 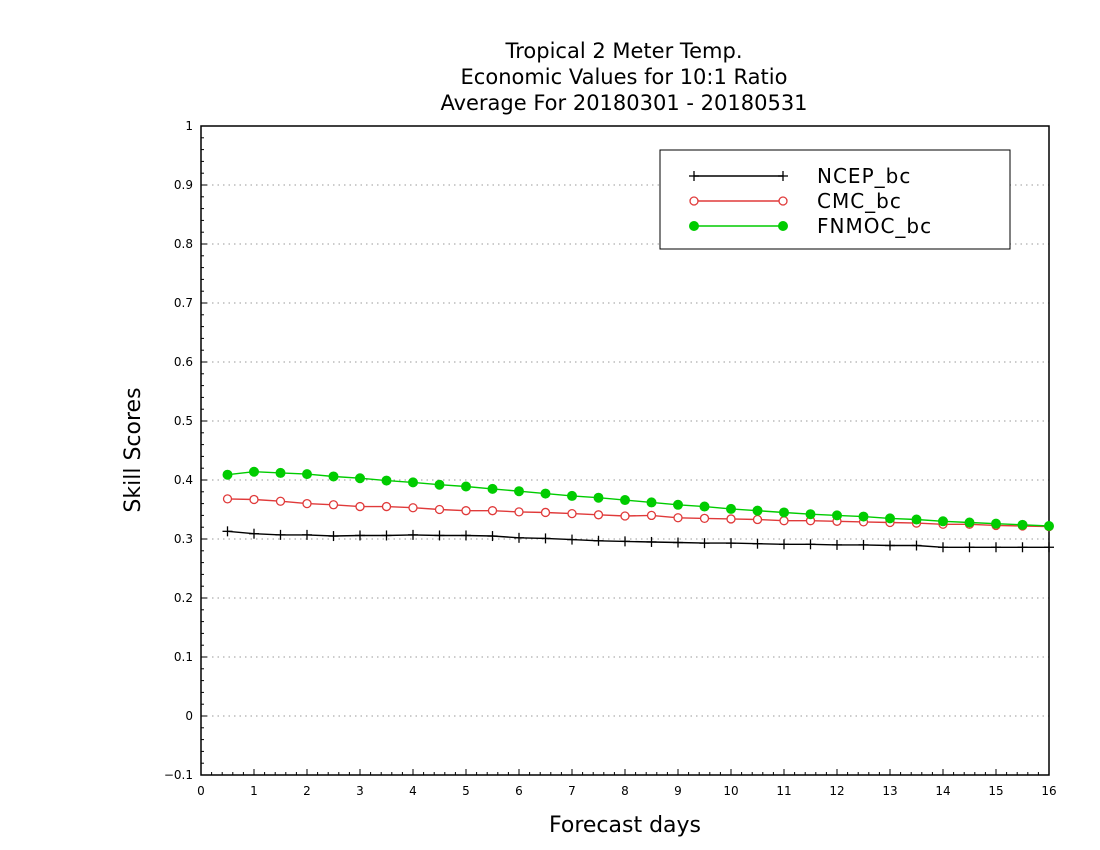 What do you see at coordinates (623, 103) in the screenshot?
I see `chart-title-line-3: Average For 20180301 - 20180531` at bounding box center [623, 103].